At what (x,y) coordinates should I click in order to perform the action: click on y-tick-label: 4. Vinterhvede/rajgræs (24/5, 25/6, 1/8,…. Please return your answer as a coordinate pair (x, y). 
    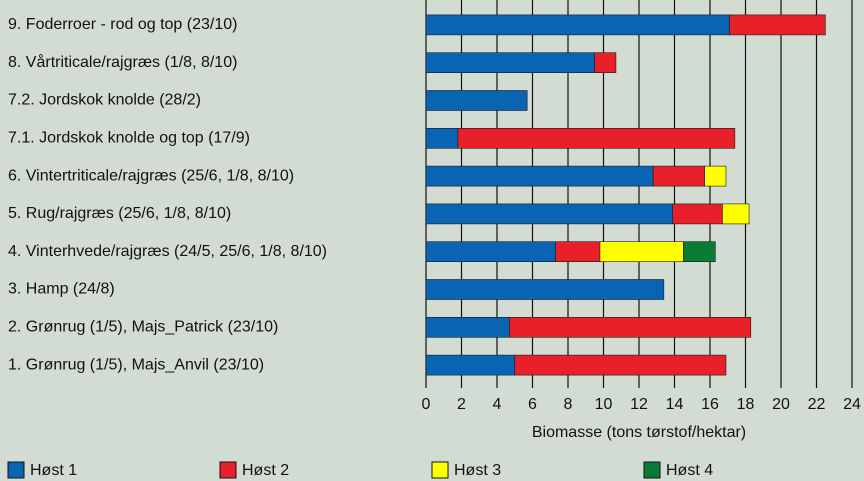
    Looking at the image, I should click on (167, 251).